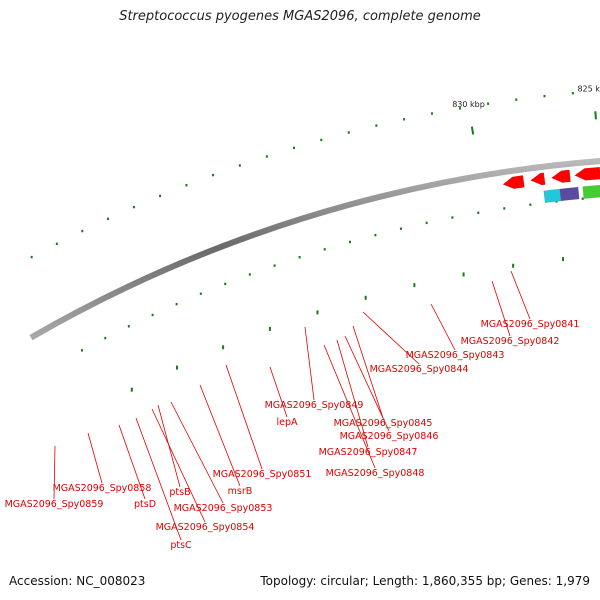 The image size is (600, 600). What do you see at coordinates (530, 324) in the screenshot?
I see `gene-label: MGAS2096_Spy0841` at bounding box center [530, 324].